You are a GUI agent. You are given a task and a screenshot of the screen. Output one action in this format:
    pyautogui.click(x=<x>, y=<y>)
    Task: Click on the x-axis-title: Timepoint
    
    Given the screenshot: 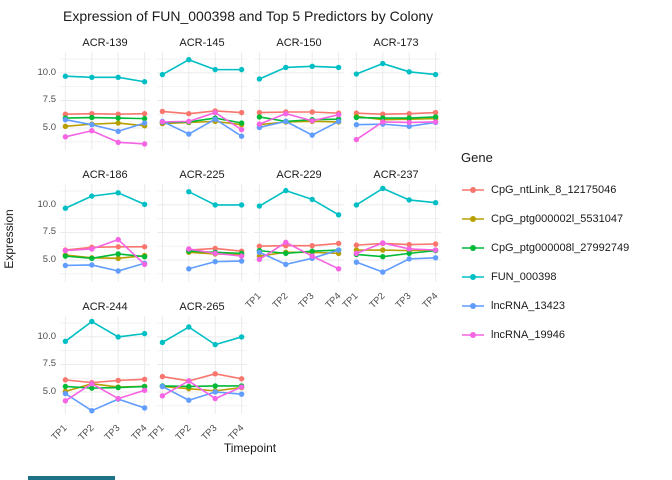 What is the action you would take?
    pyautogui.click(x=250, y=448)
    